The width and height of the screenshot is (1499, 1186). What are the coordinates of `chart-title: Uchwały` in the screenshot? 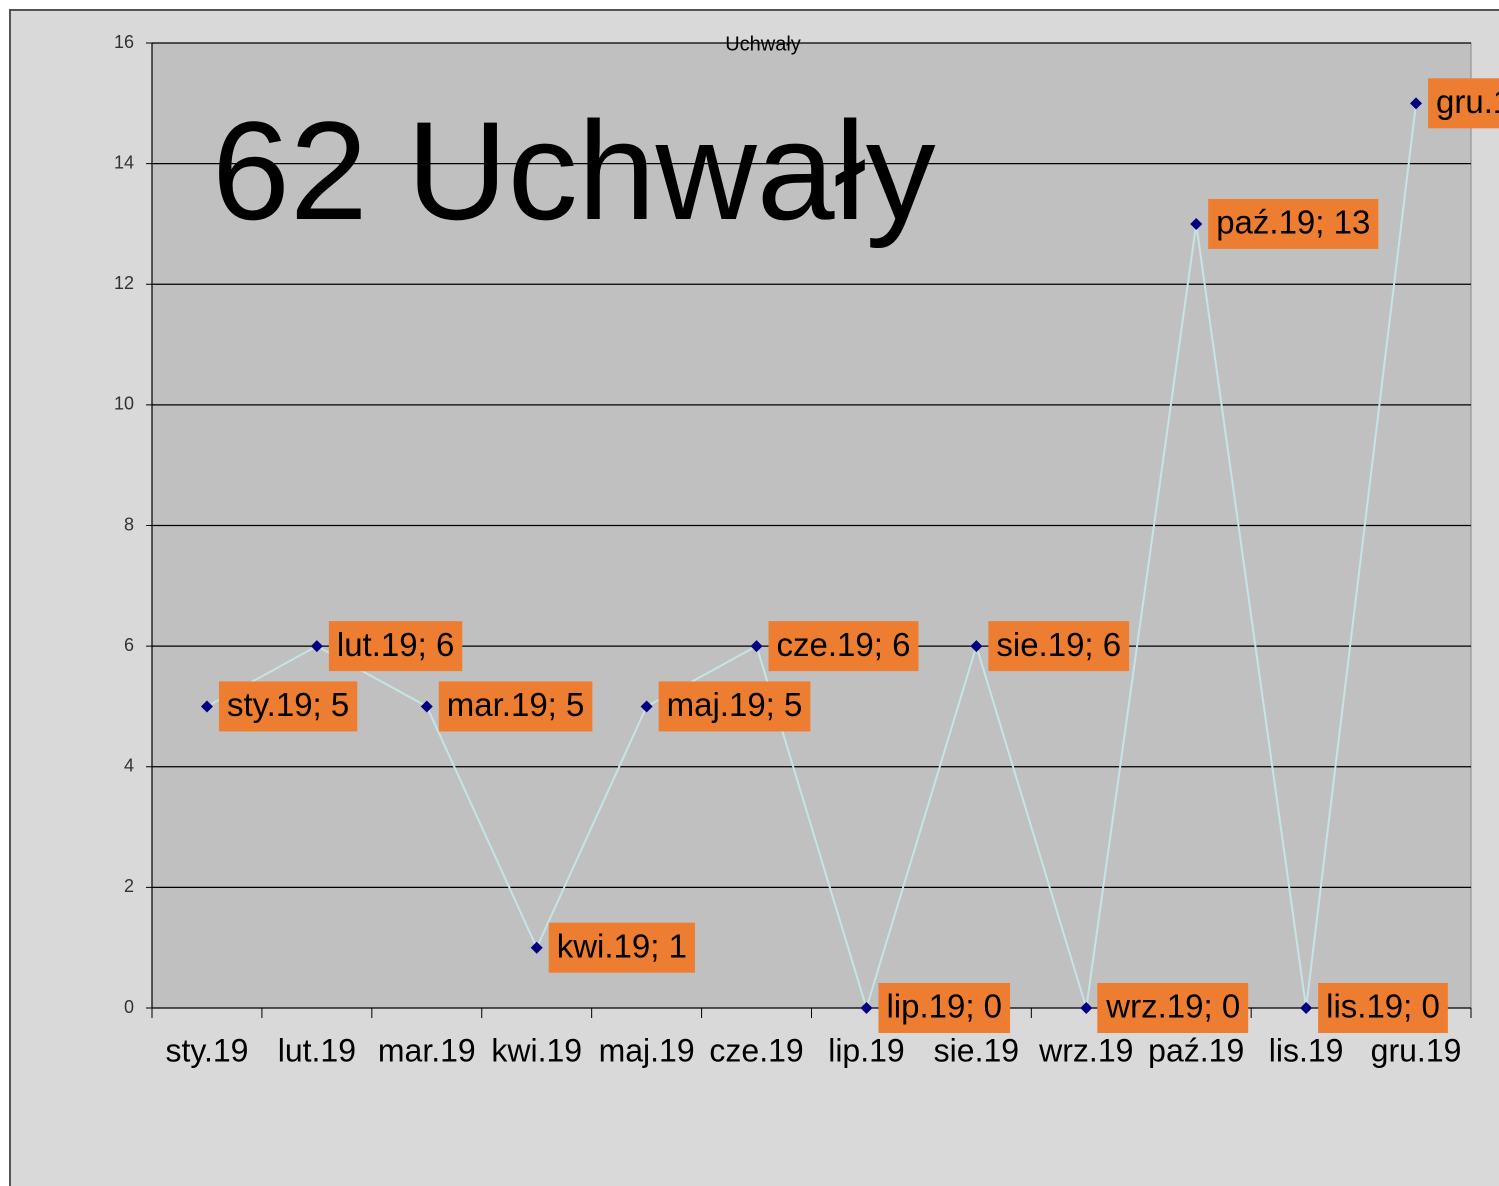 It's located at (763, 44).